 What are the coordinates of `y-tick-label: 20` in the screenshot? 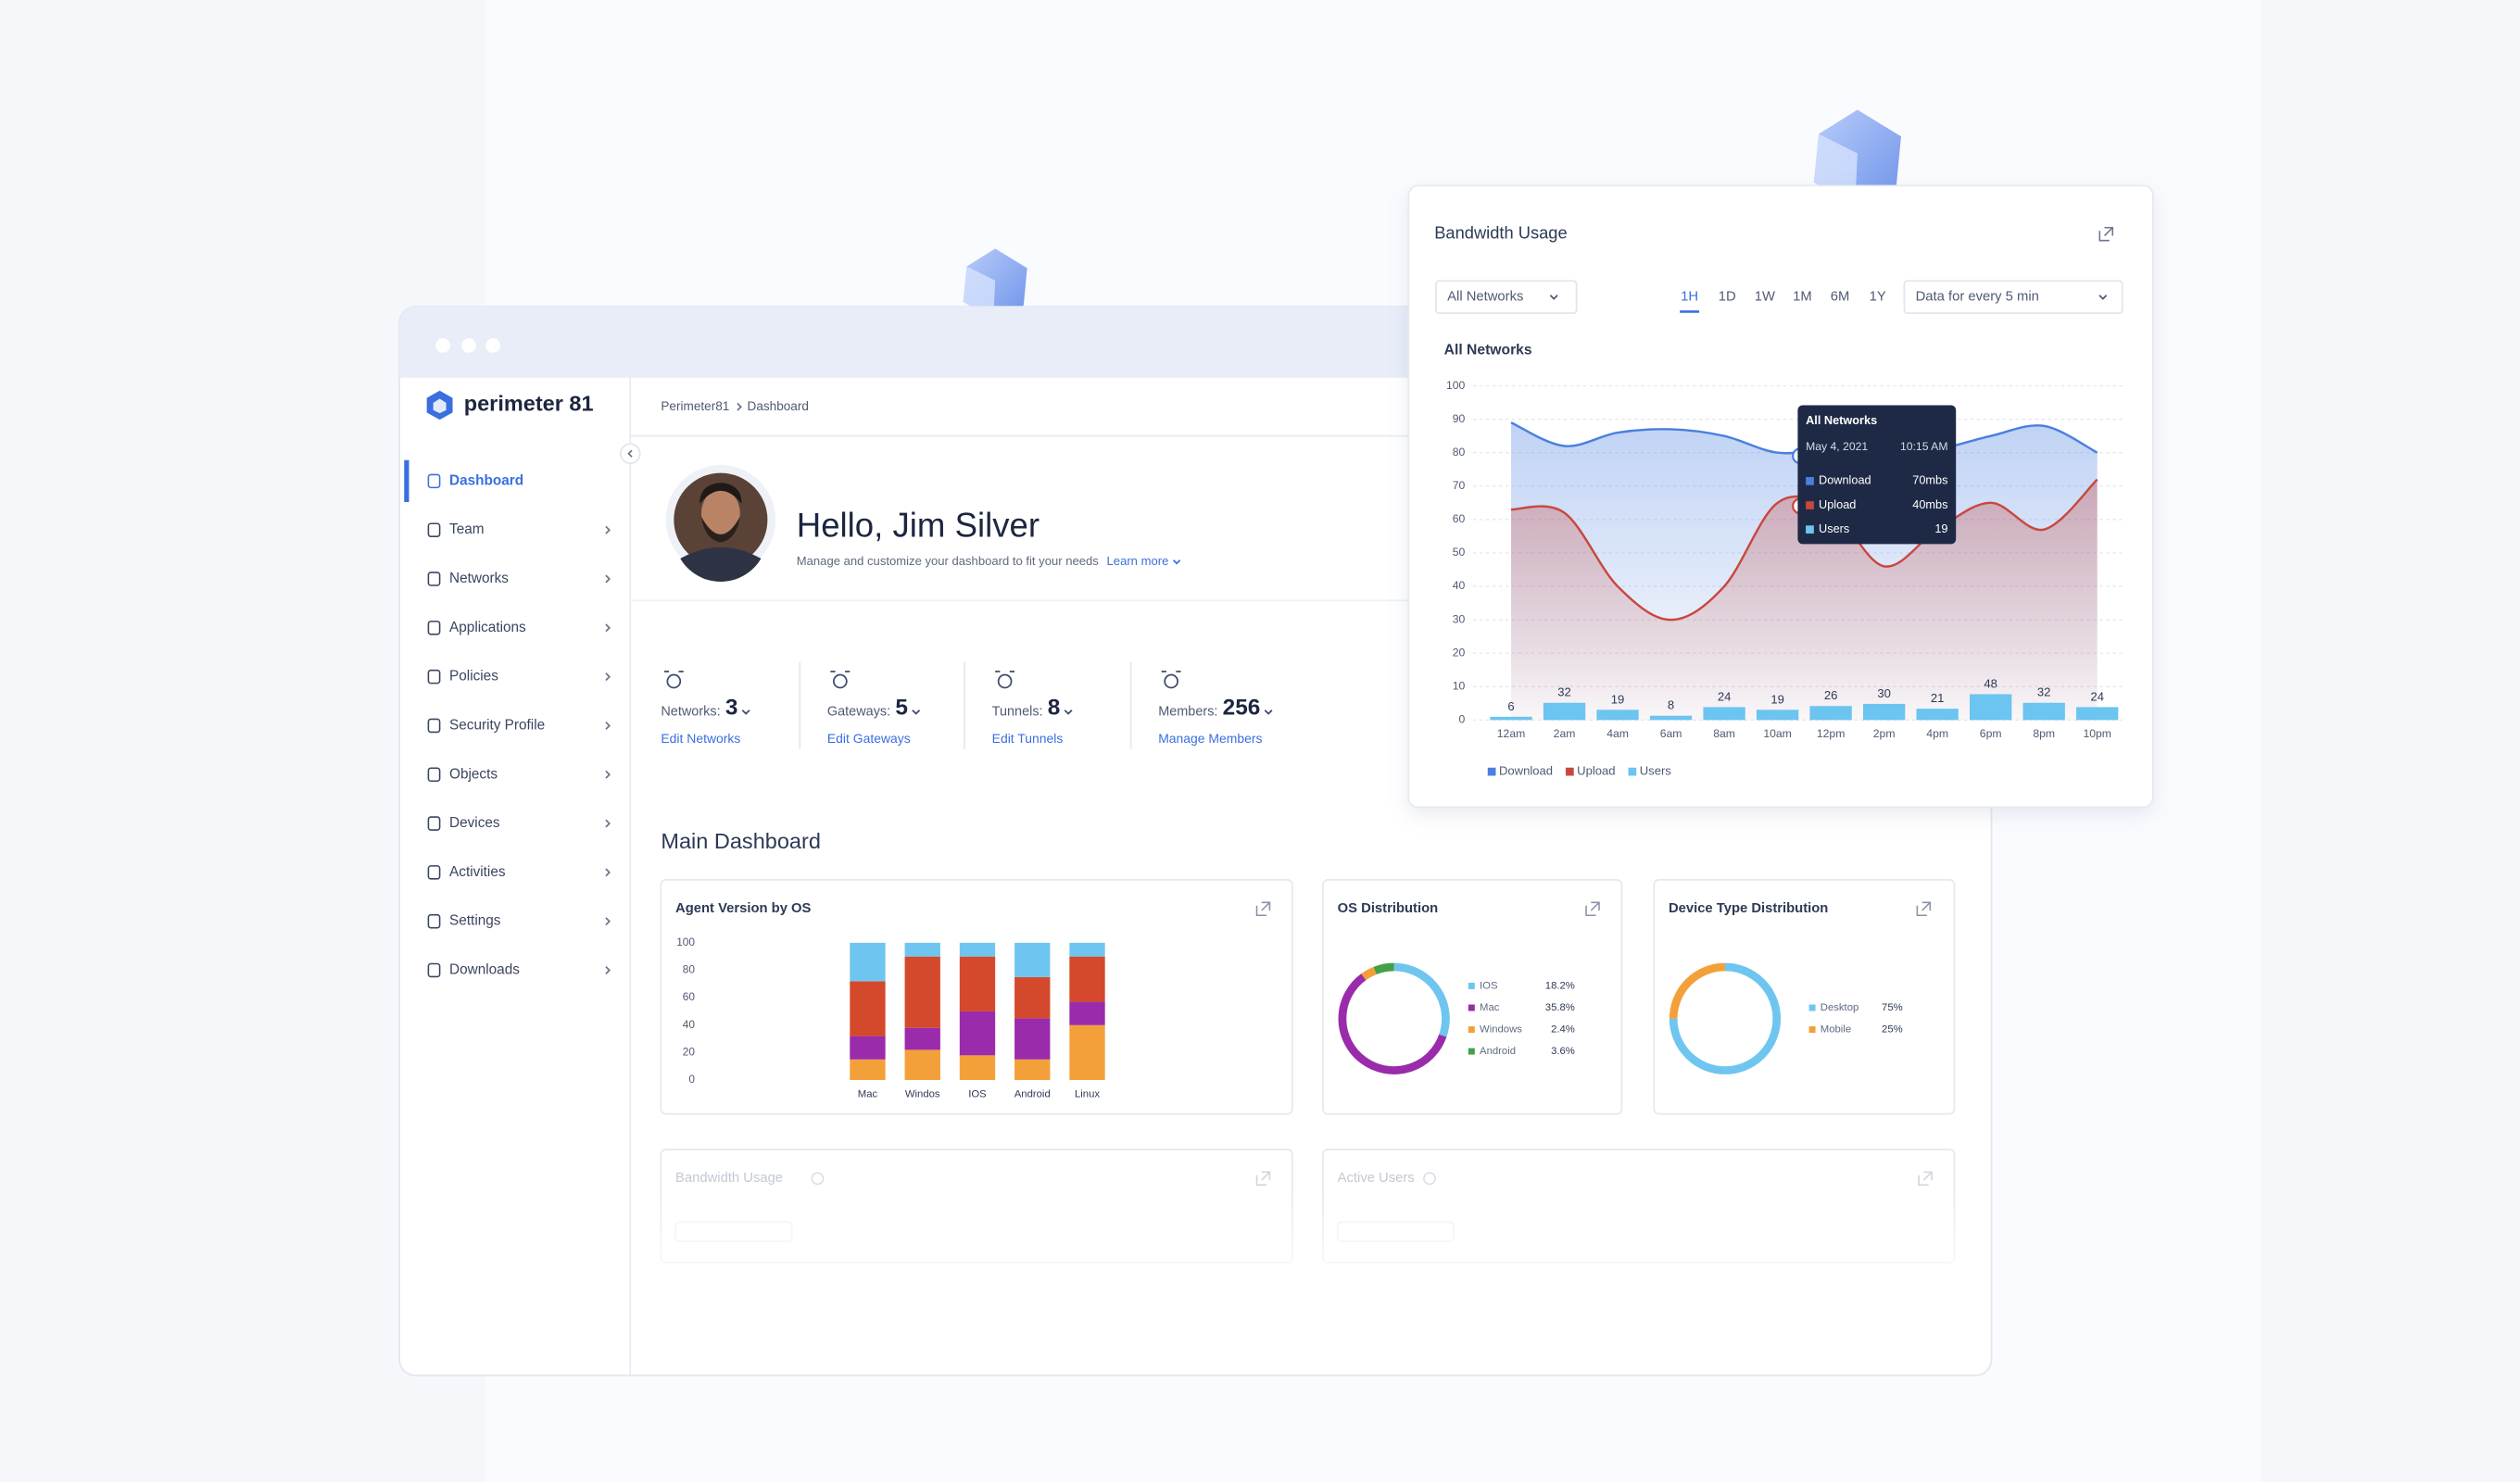 It's located at (1459, 652).